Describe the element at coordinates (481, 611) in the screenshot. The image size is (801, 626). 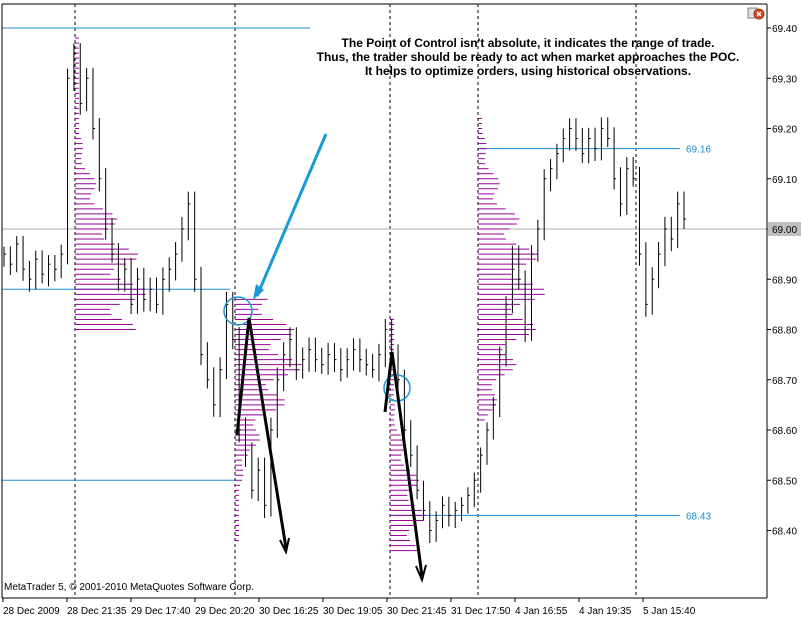
I see `x-tick-label-7: 31 Dec 17:50` at that location.